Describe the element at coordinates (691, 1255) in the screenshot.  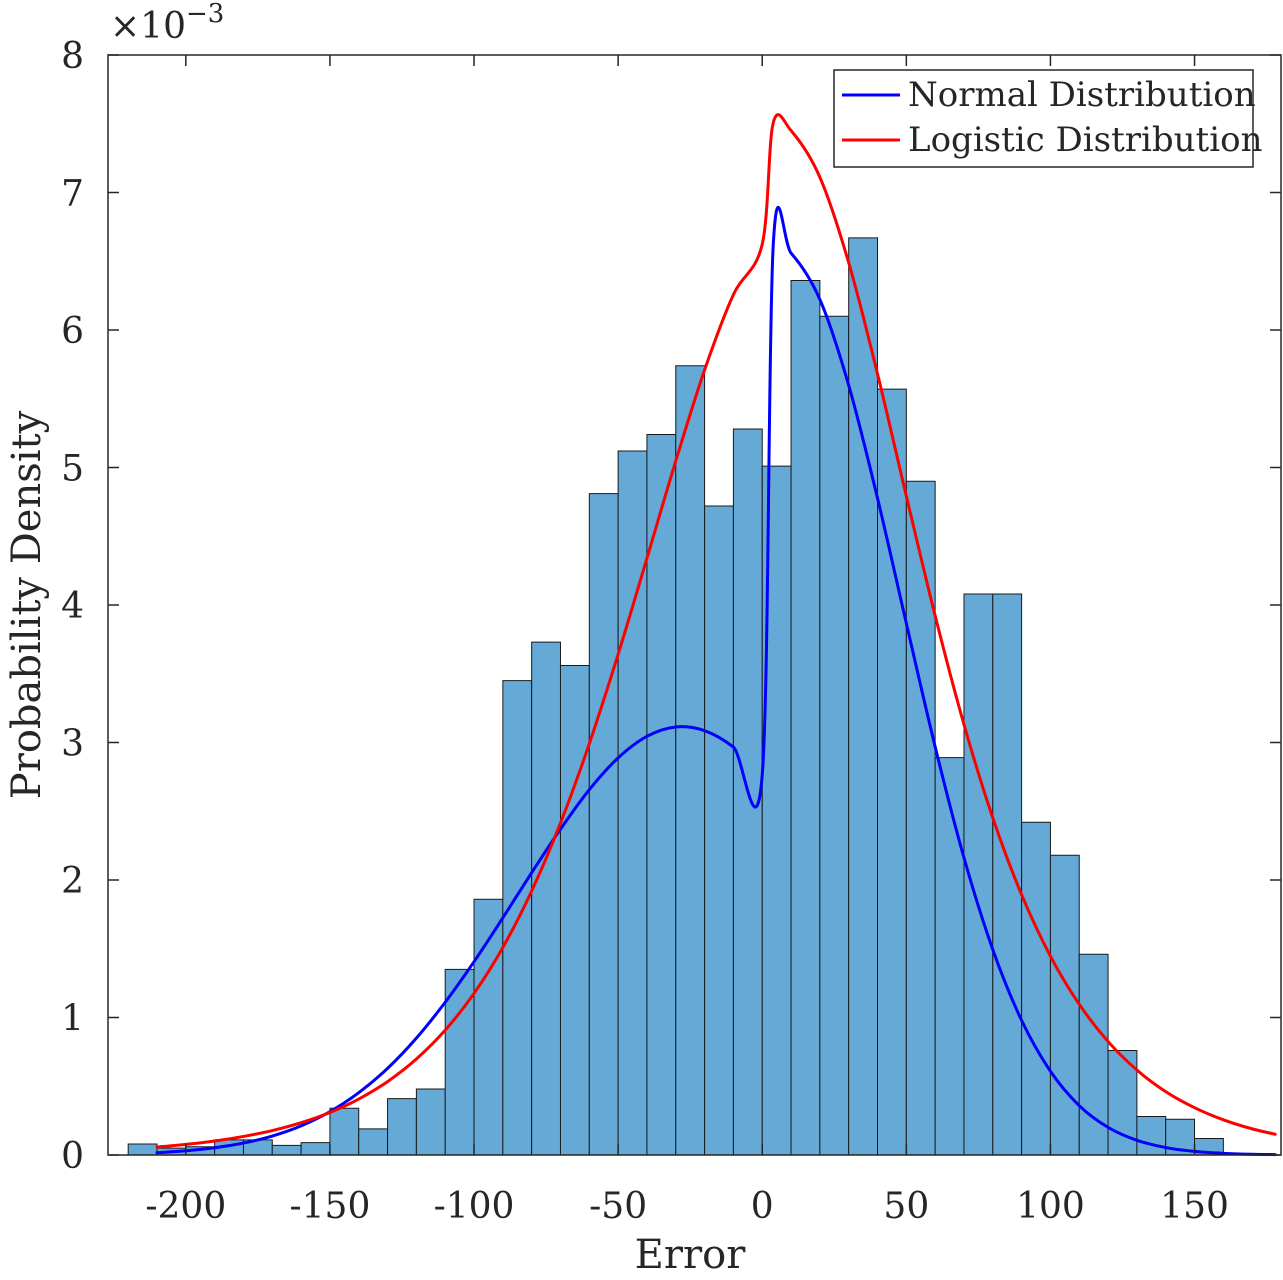
I see `x-axis-label: Error` at that location.